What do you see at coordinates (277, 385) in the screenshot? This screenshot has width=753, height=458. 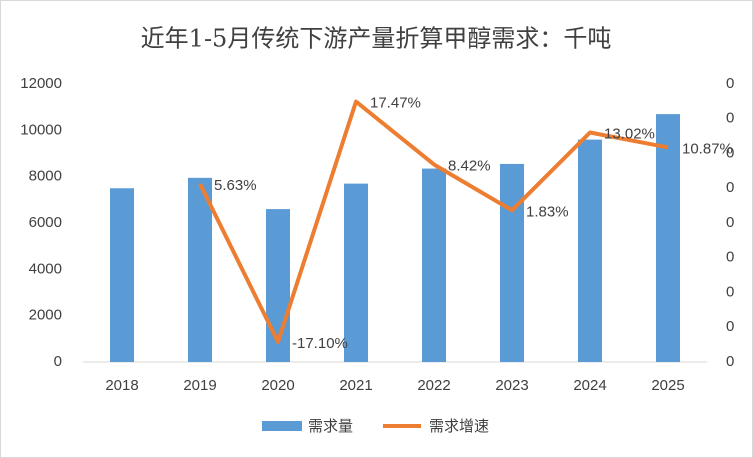 I see `x-tick-label: 2020` at bounding box center [277, 385].